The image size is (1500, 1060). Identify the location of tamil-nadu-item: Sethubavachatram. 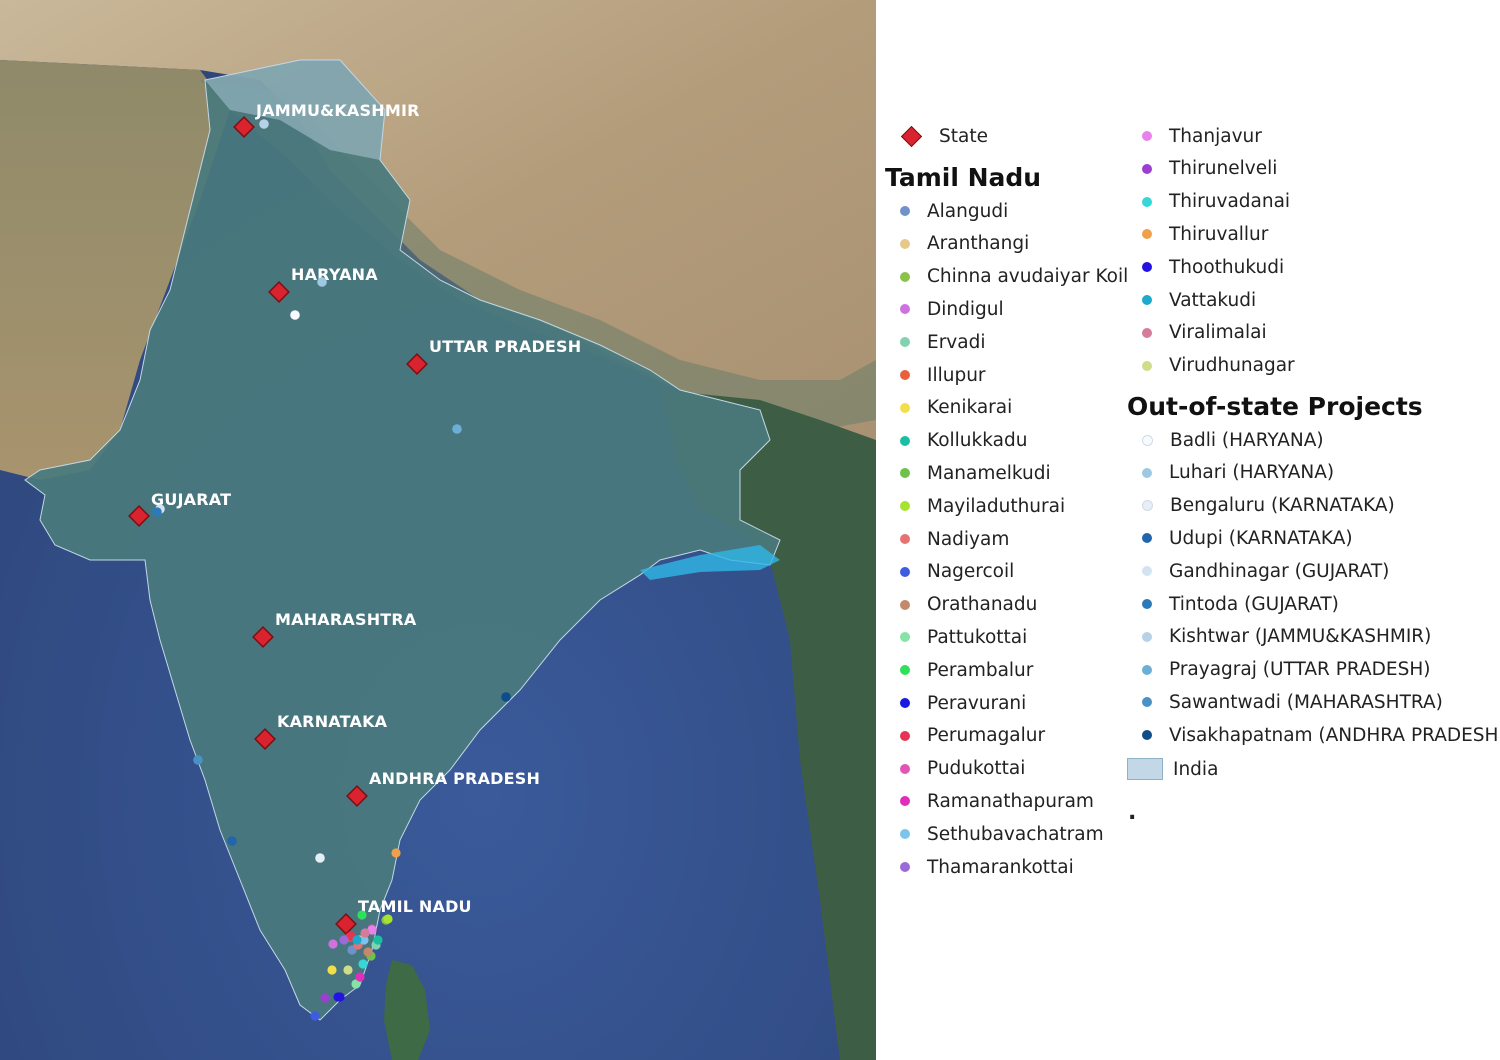
(1002, 834).